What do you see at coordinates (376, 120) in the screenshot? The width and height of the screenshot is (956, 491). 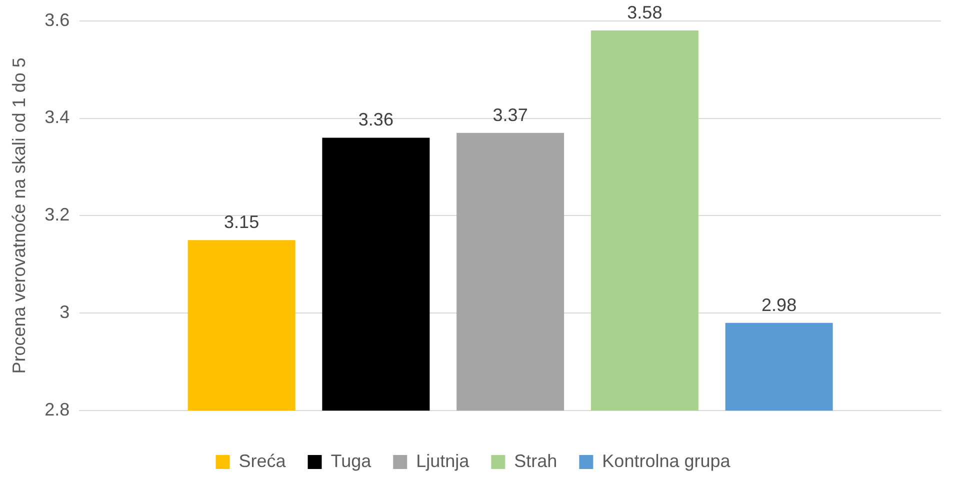 I see `data-label: 3.36` at bounding box center [376, 120].